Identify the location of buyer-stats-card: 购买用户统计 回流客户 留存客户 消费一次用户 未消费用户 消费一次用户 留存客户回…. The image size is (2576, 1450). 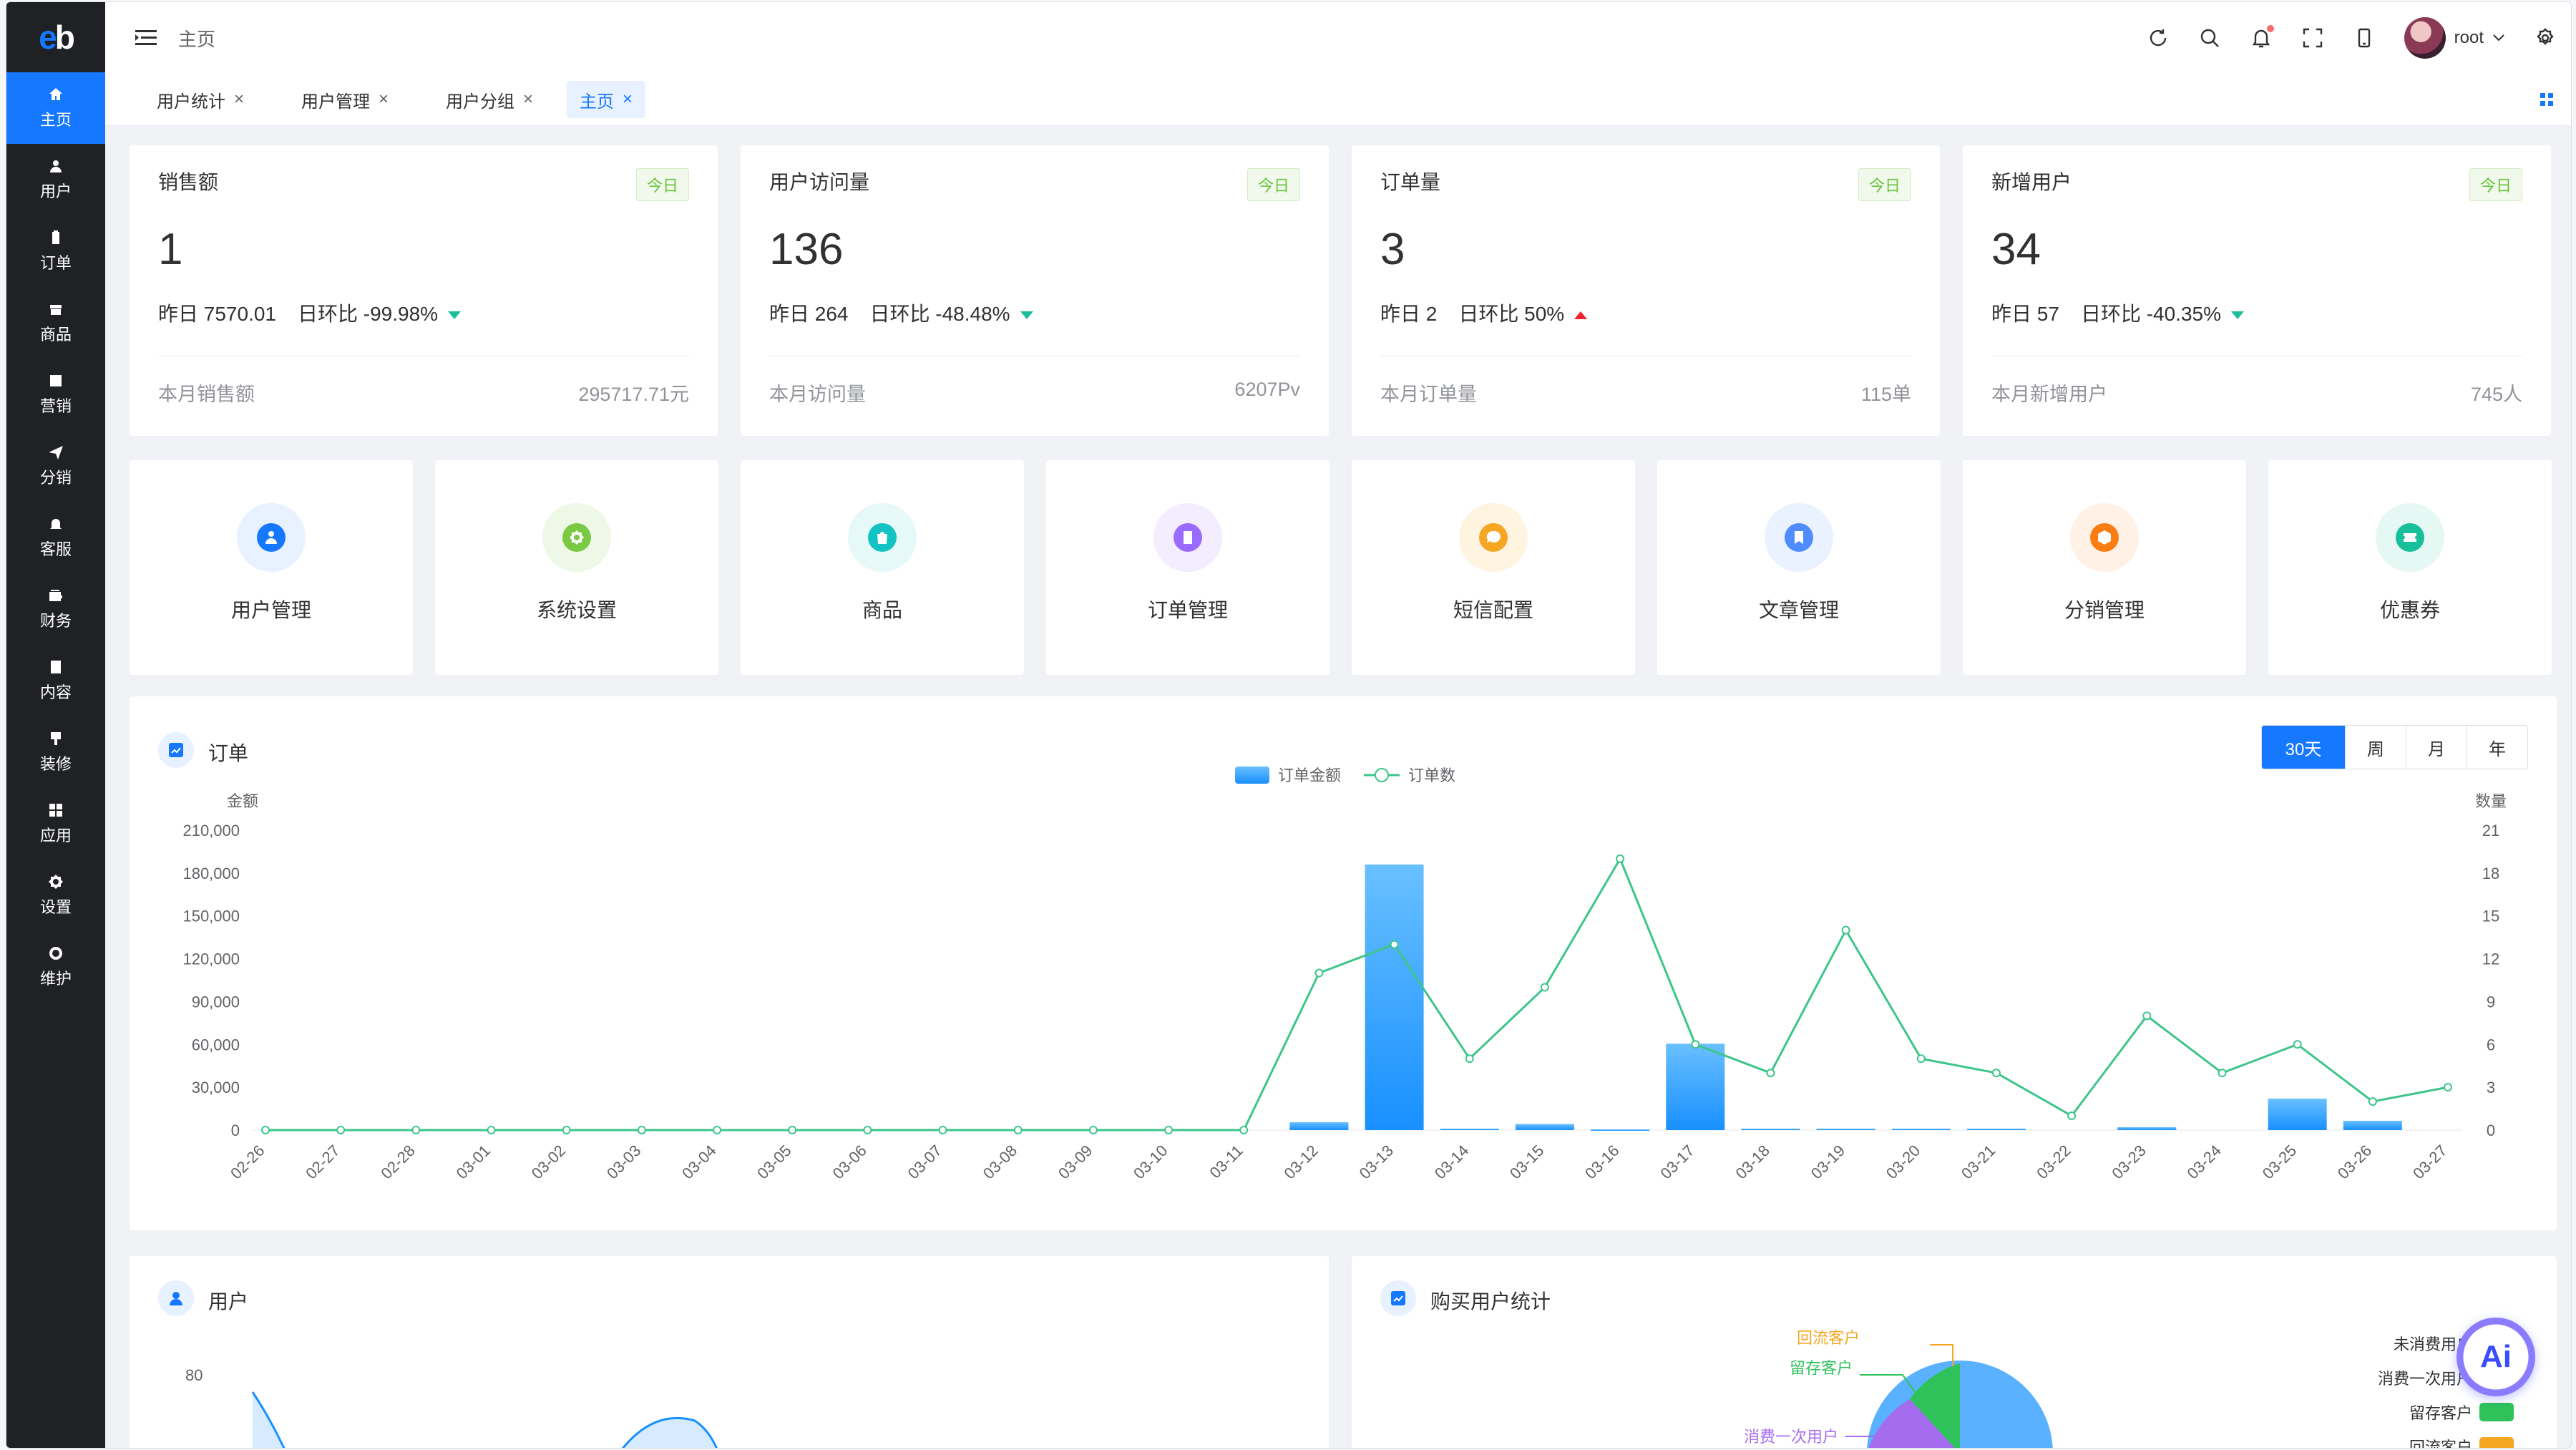
(1954, 1352).